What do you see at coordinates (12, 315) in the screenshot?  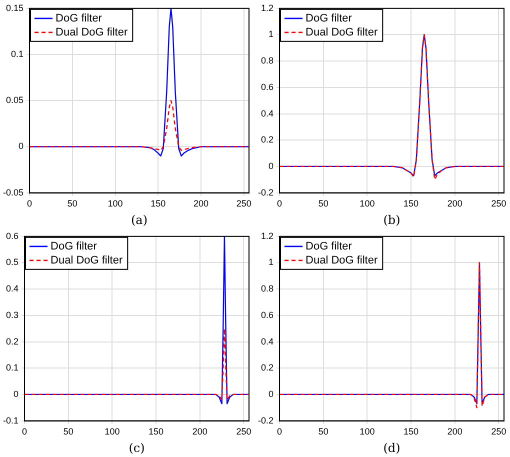 I see `y-tick-label: 0.3` at bounding box center [12, 315].